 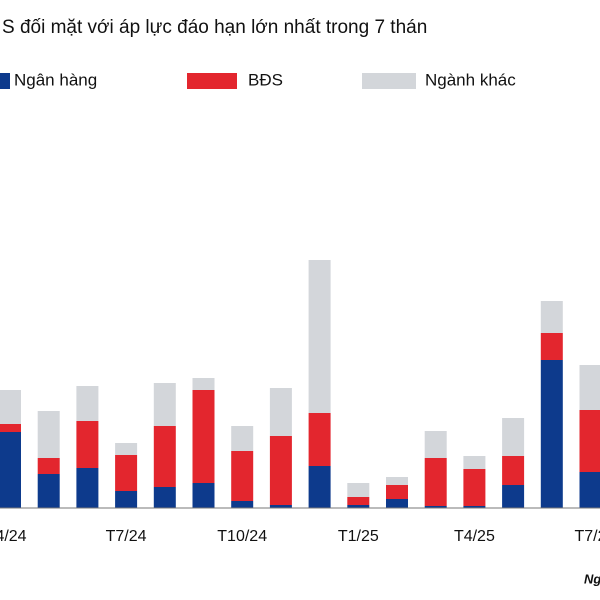 I want to click on legend-label: Ngành khác, so click(x=470, y=79).